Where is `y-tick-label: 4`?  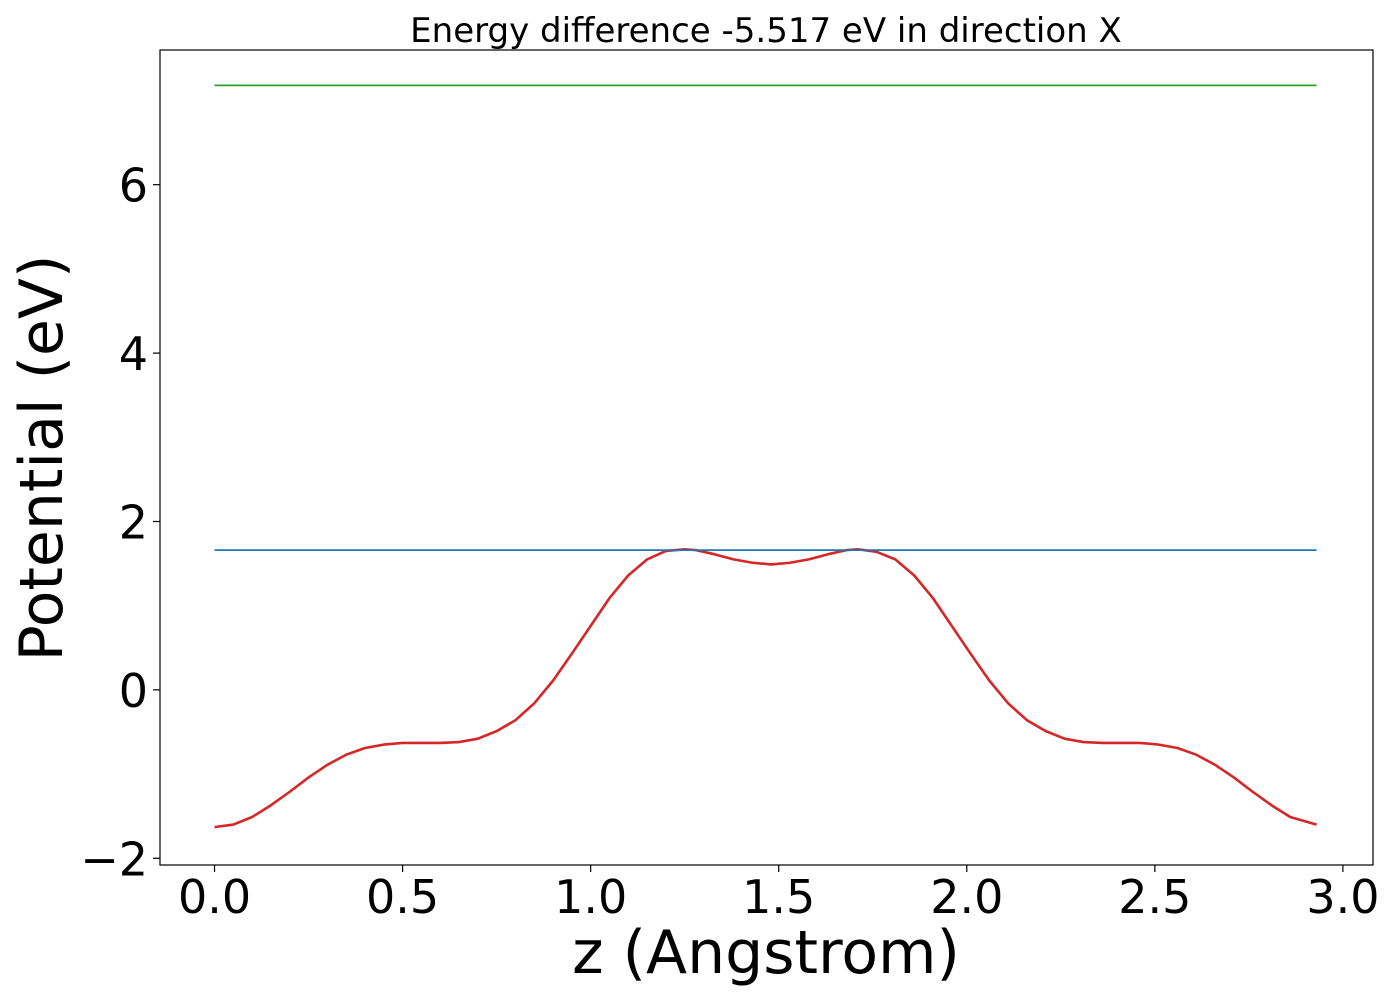
y-tick-label: 4 is located at coordinates (133, 354).